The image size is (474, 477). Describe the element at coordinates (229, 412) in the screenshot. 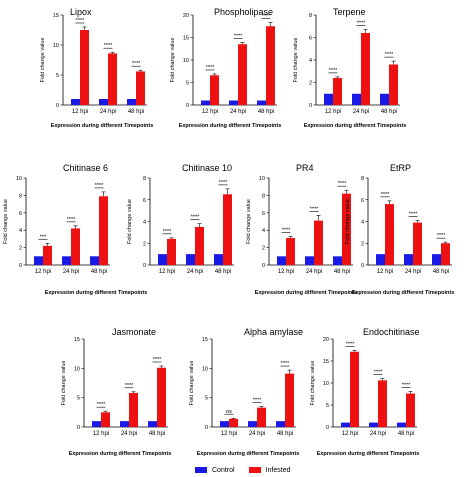

I see `significance-label: ns` at that location.